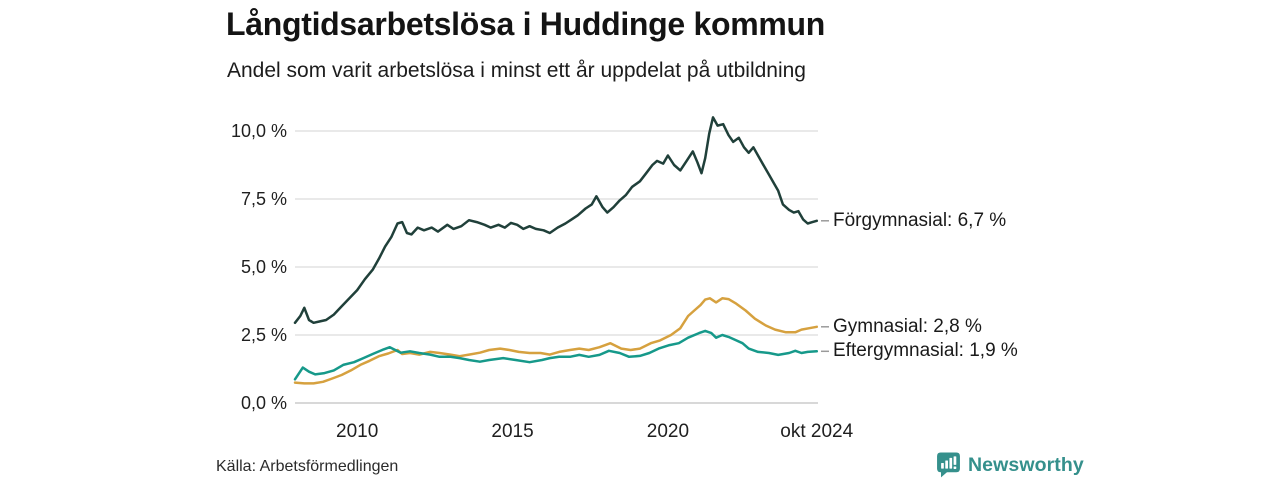 This screenshot has width=1280, height=480. What do you see at coordinates (526, 24) in the screenshot?
I see `page-title: Långtidsarbetslösa i Huddinge kommun` at bounding box center [526, 24].